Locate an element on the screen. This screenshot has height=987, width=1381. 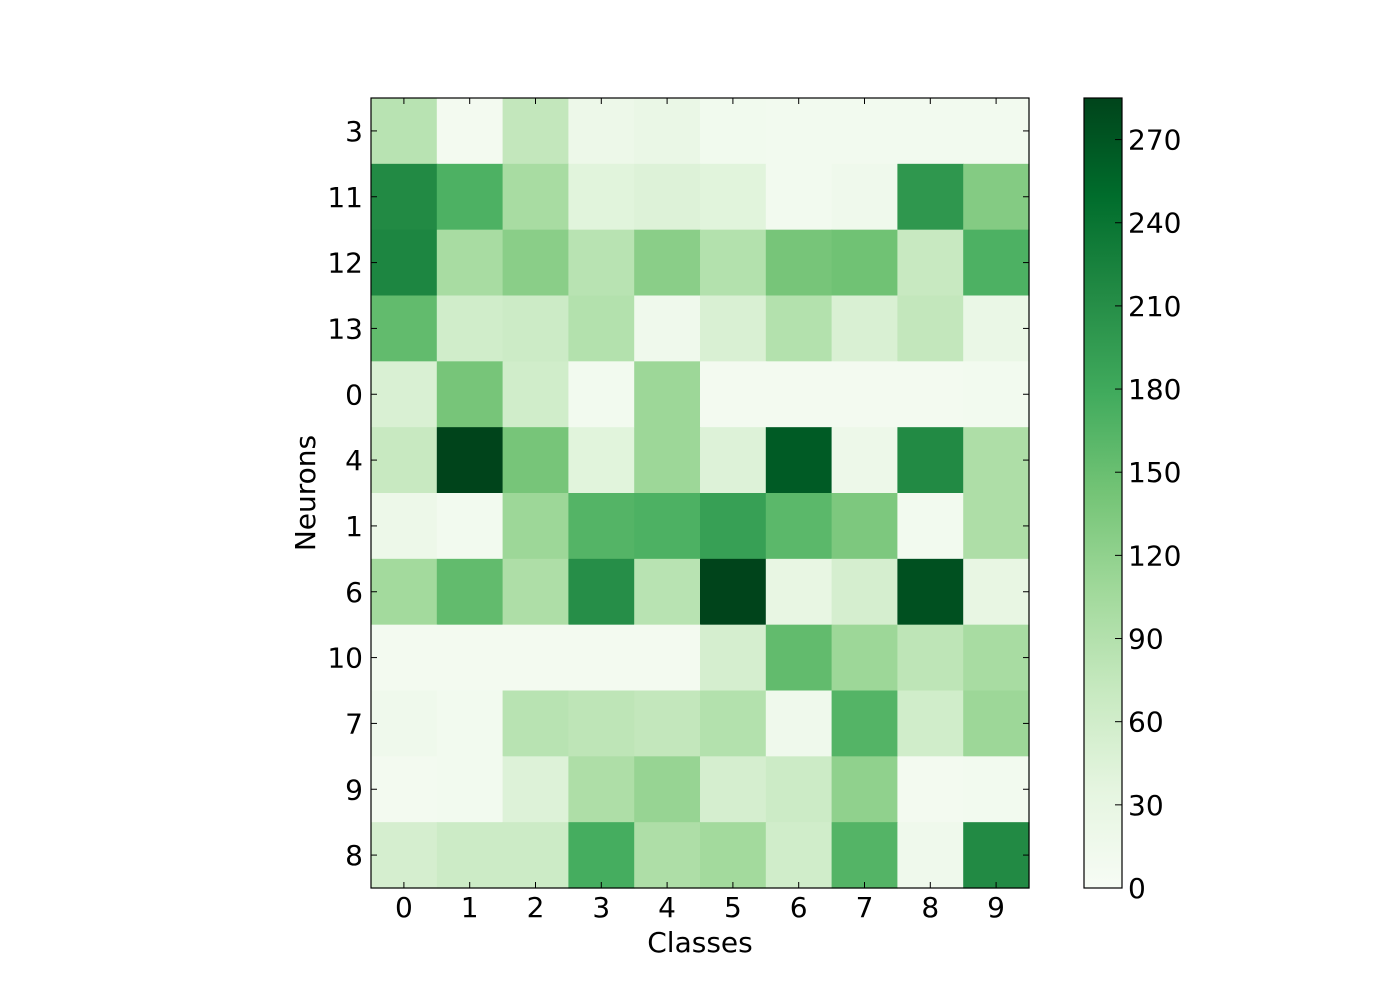
y-tick-label: 3 is located at coordinates (354, 131).